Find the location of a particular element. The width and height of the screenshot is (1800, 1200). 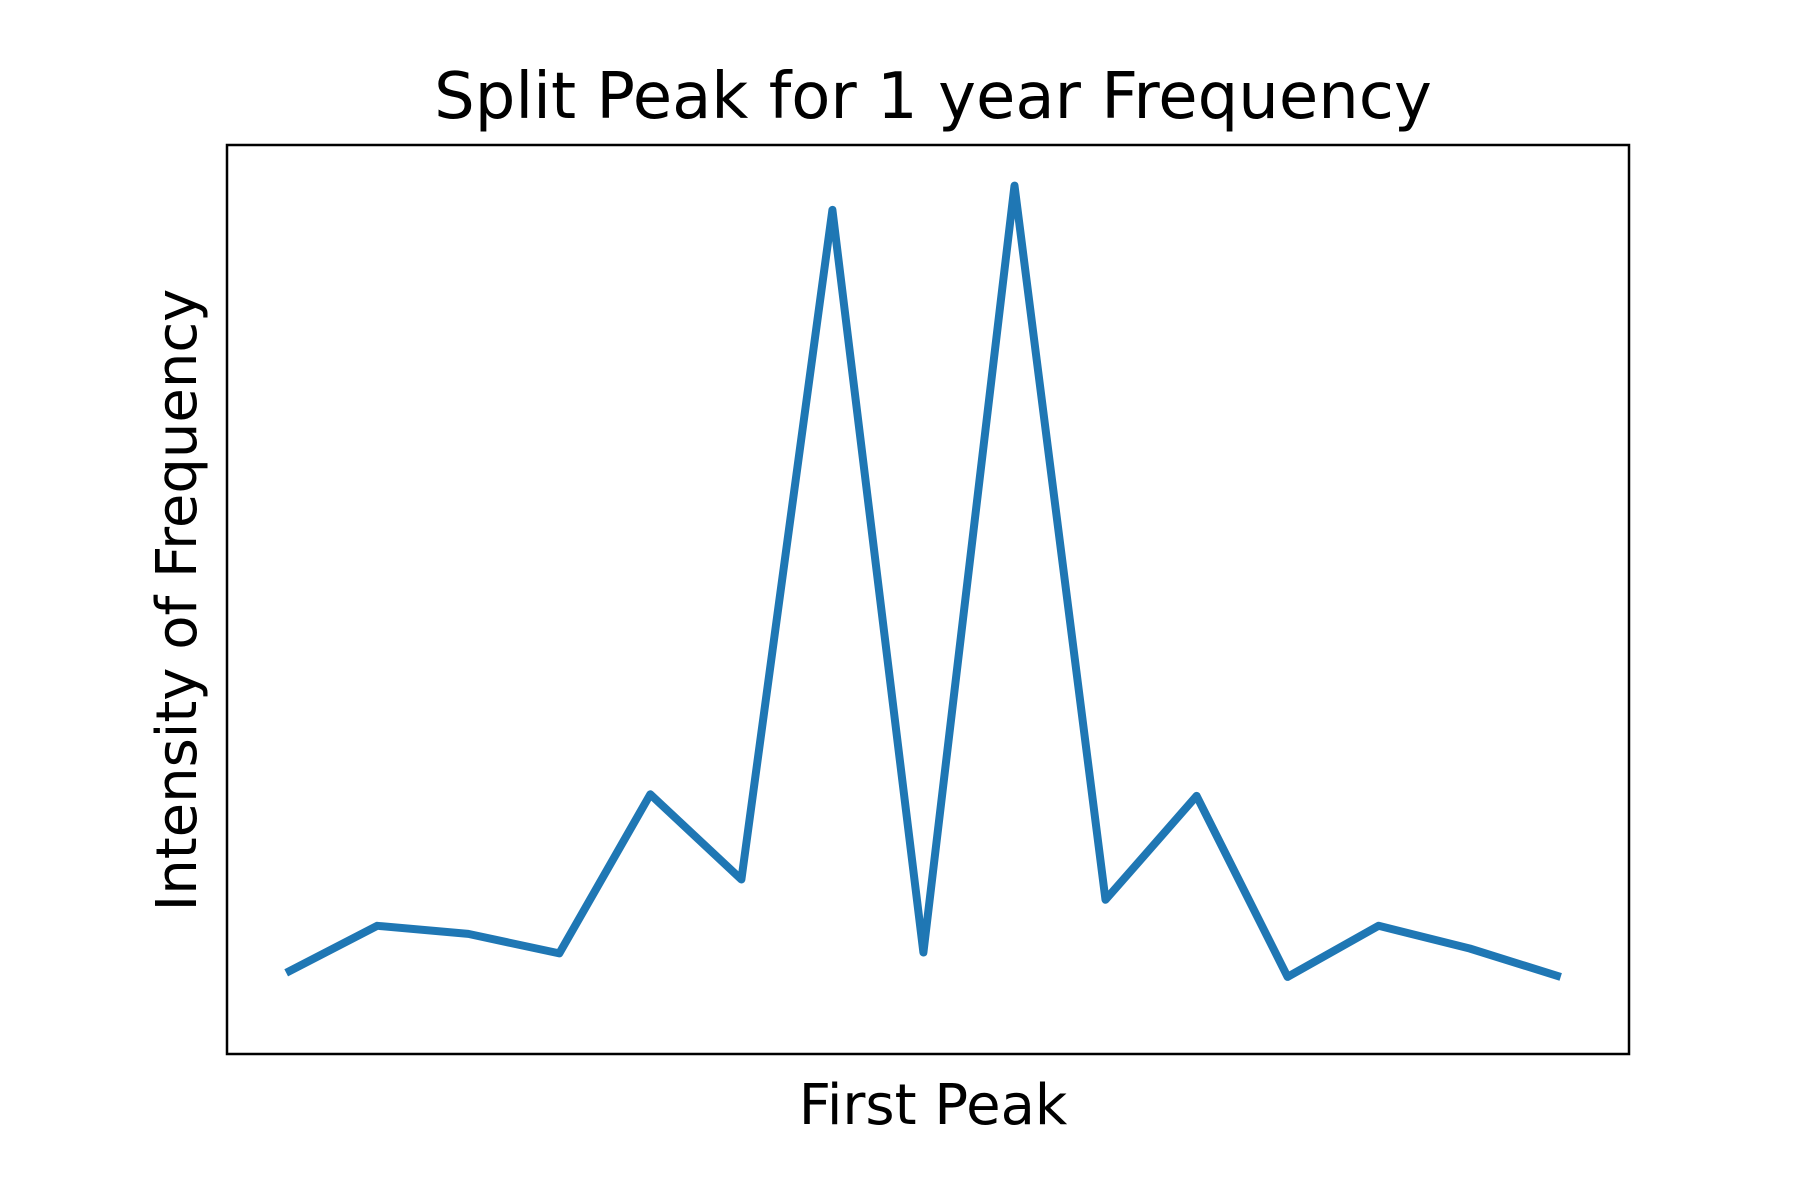

chart-title: Split Peak for 1 year Frequency is located at coordinates (933, 97).